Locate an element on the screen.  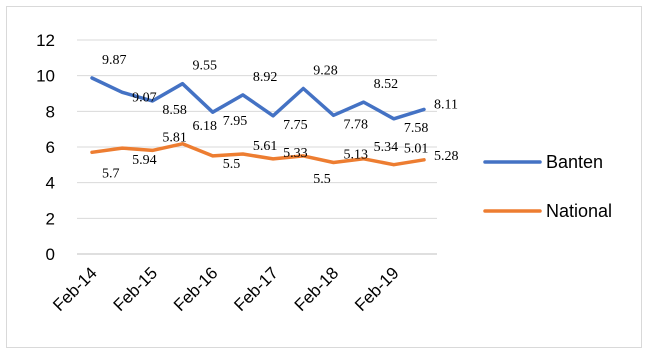
x-tick-label: Feb-14 is located at coordinates (75, 289).